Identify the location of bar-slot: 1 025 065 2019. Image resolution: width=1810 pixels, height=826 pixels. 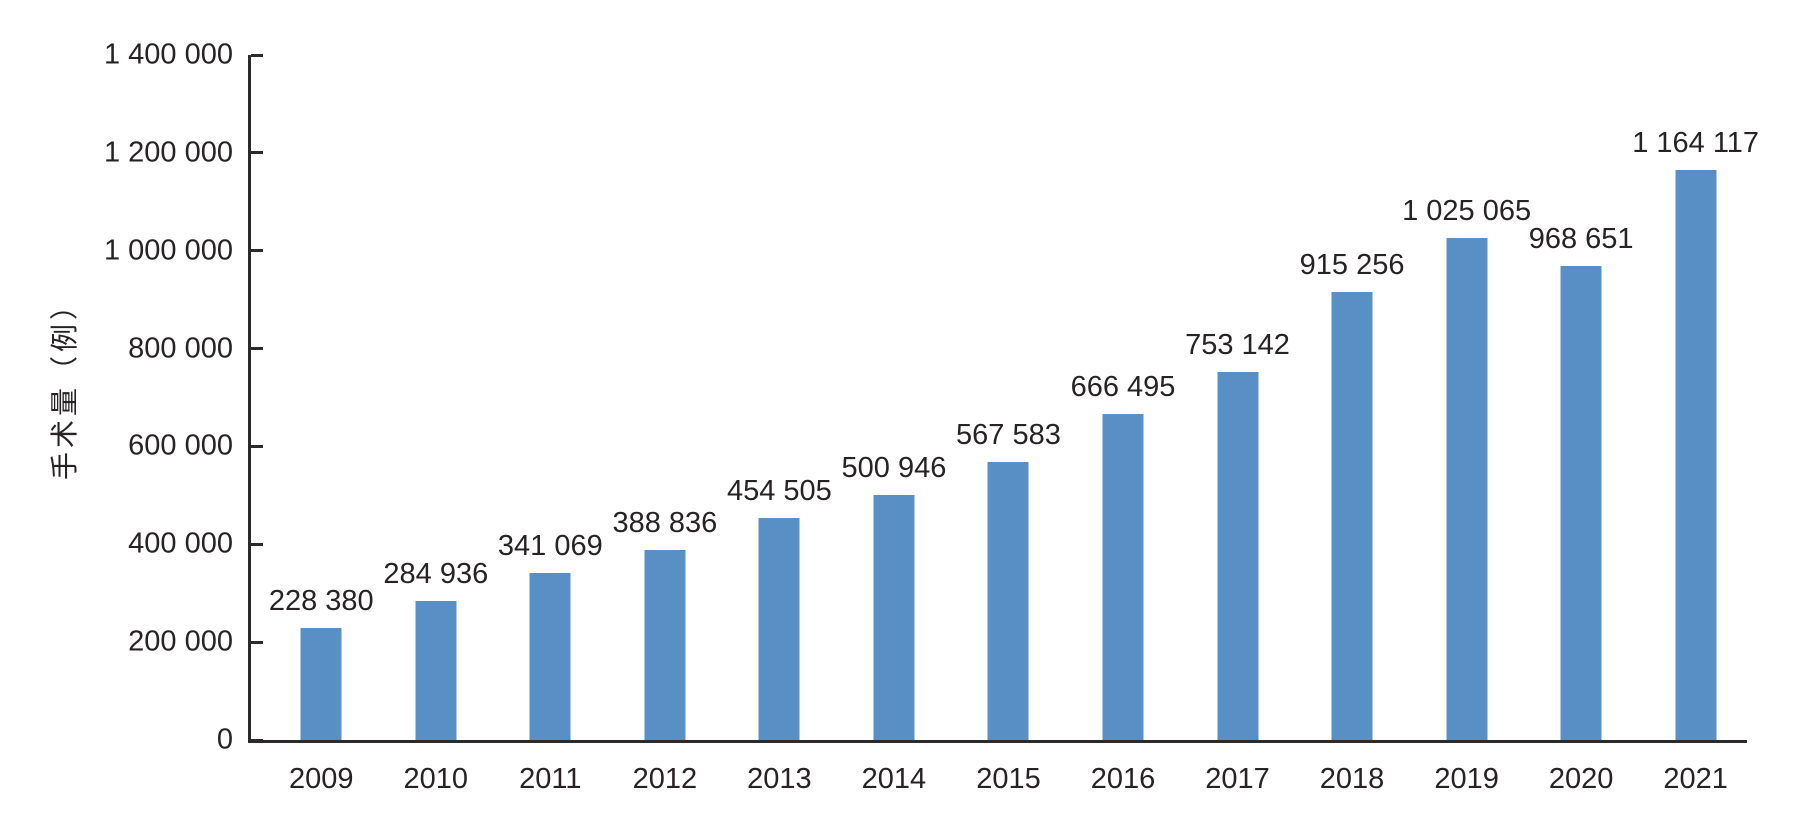
(1466, 424).